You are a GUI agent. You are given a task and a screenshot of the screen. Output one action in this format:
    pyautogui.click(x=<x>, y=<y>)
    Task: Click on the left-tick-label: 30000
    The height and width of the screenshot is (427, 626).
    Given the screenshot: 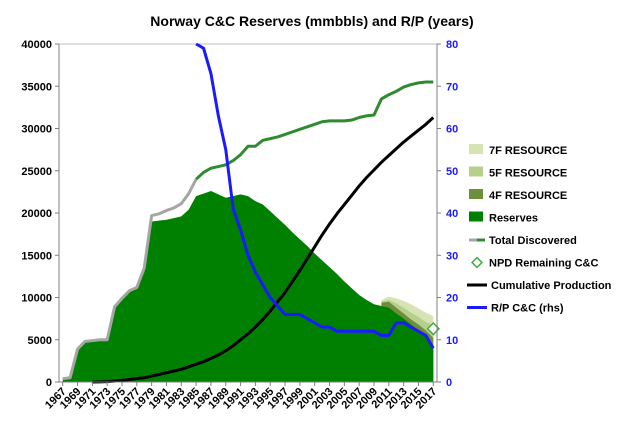 What is the action you would take?
    pyautogui.click(x=36, y=130)
    